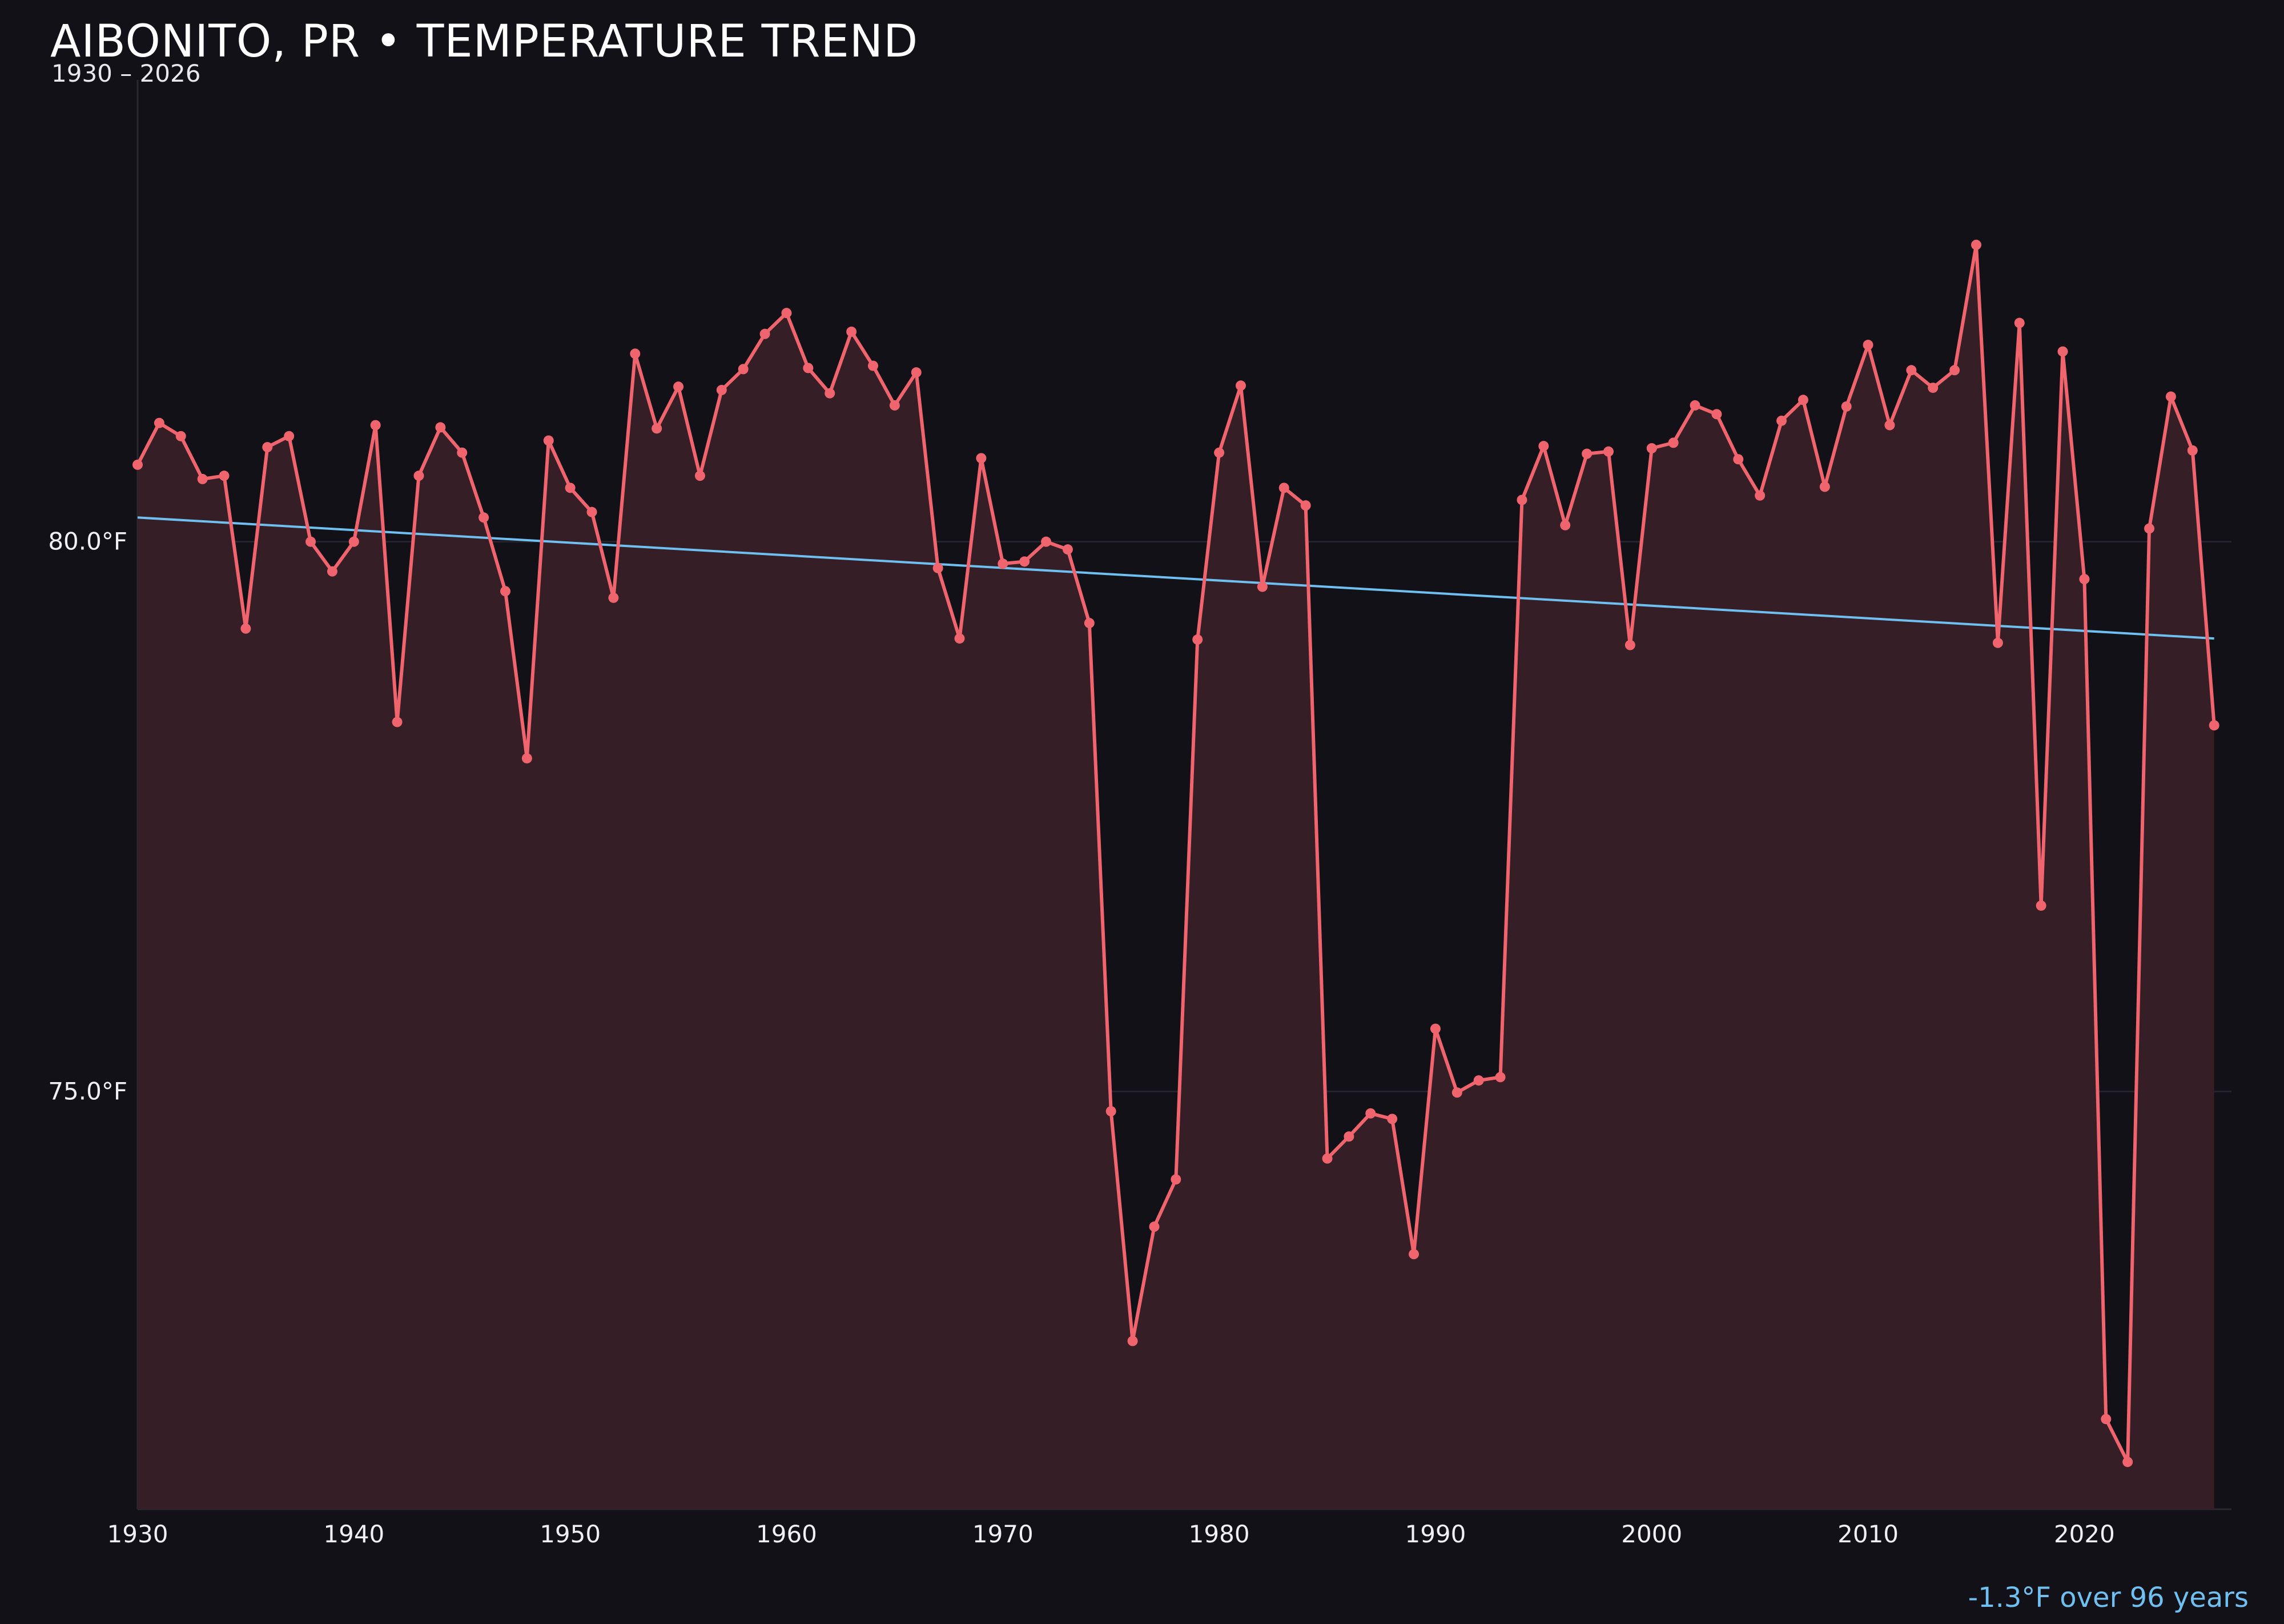 The width and height of the screenshot is (2284, 1624). I want to click on data-point-1944, so click(440, 427).